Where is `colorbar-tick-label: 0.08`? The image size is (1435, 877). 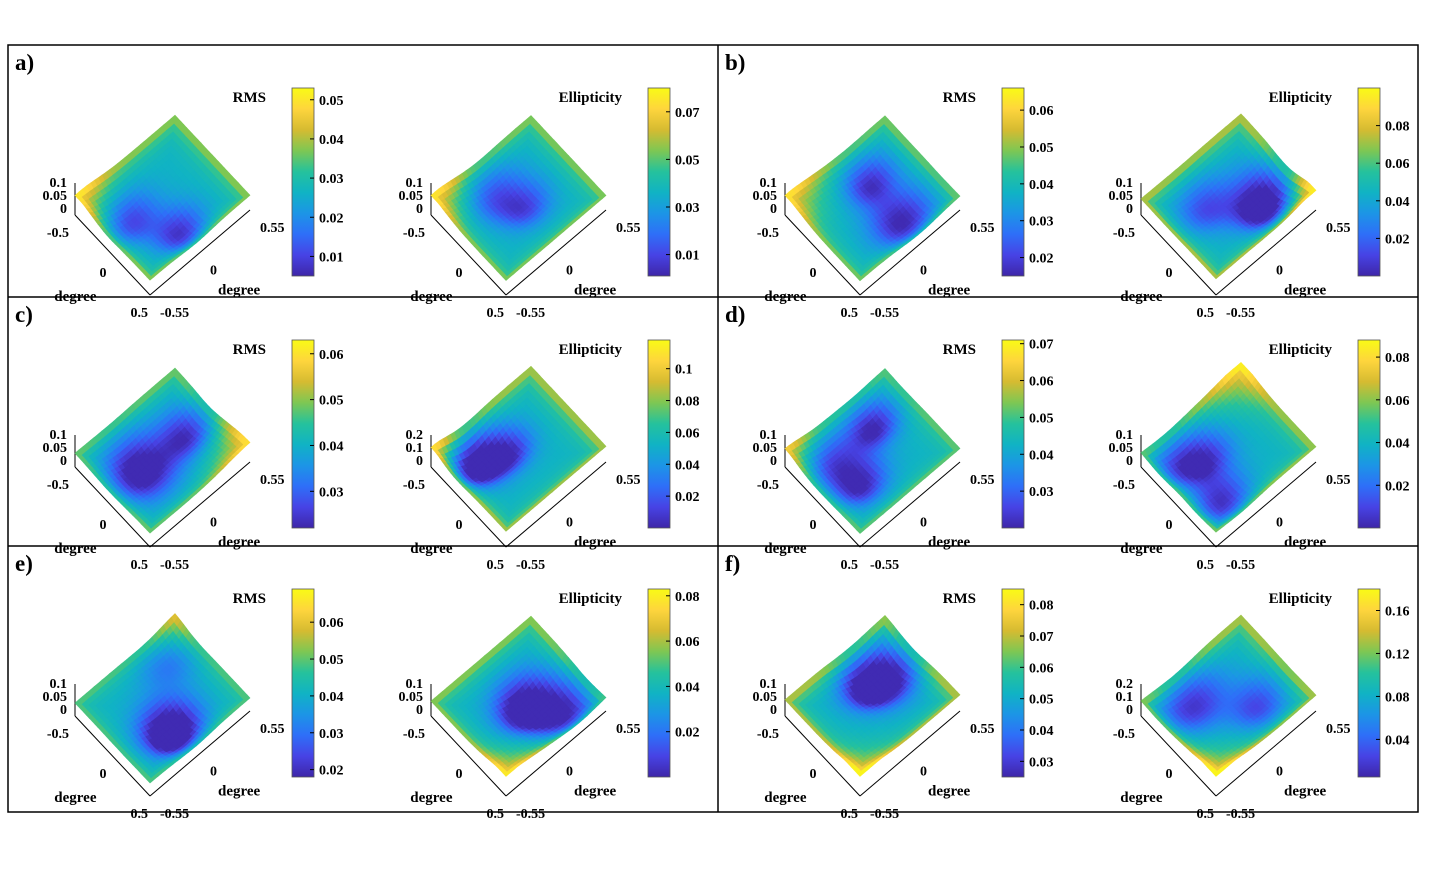 colorbar-tick-label: 0.08 is located at coordinates (687, 402).